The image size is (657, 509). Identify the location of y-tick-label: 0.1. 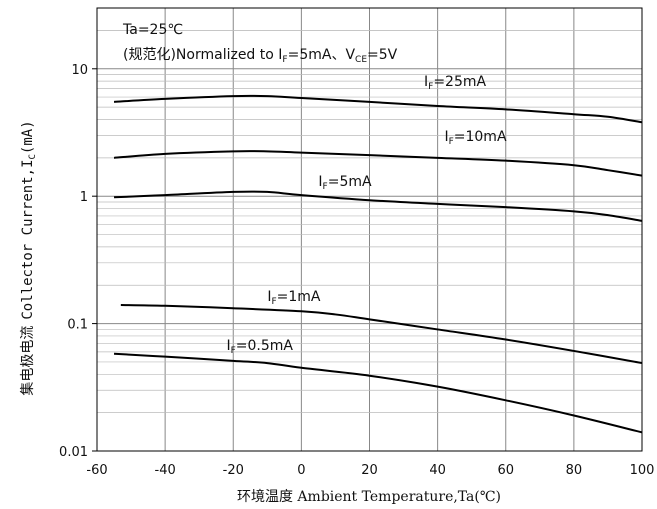
(77, 325).